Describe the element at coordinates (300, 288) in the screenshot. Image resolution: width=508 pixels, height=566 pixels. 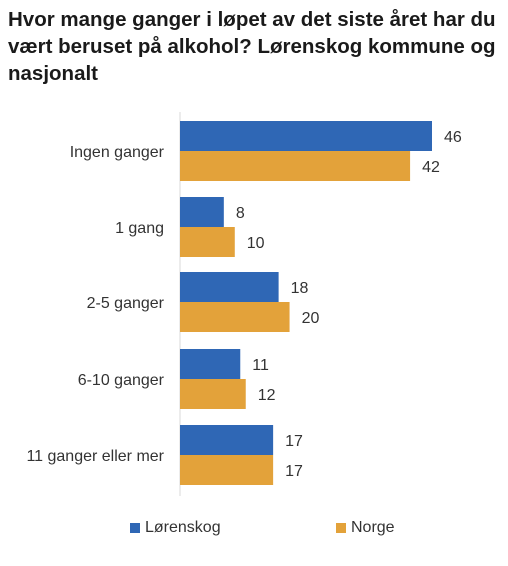
I see `value-label: 18` at that location.